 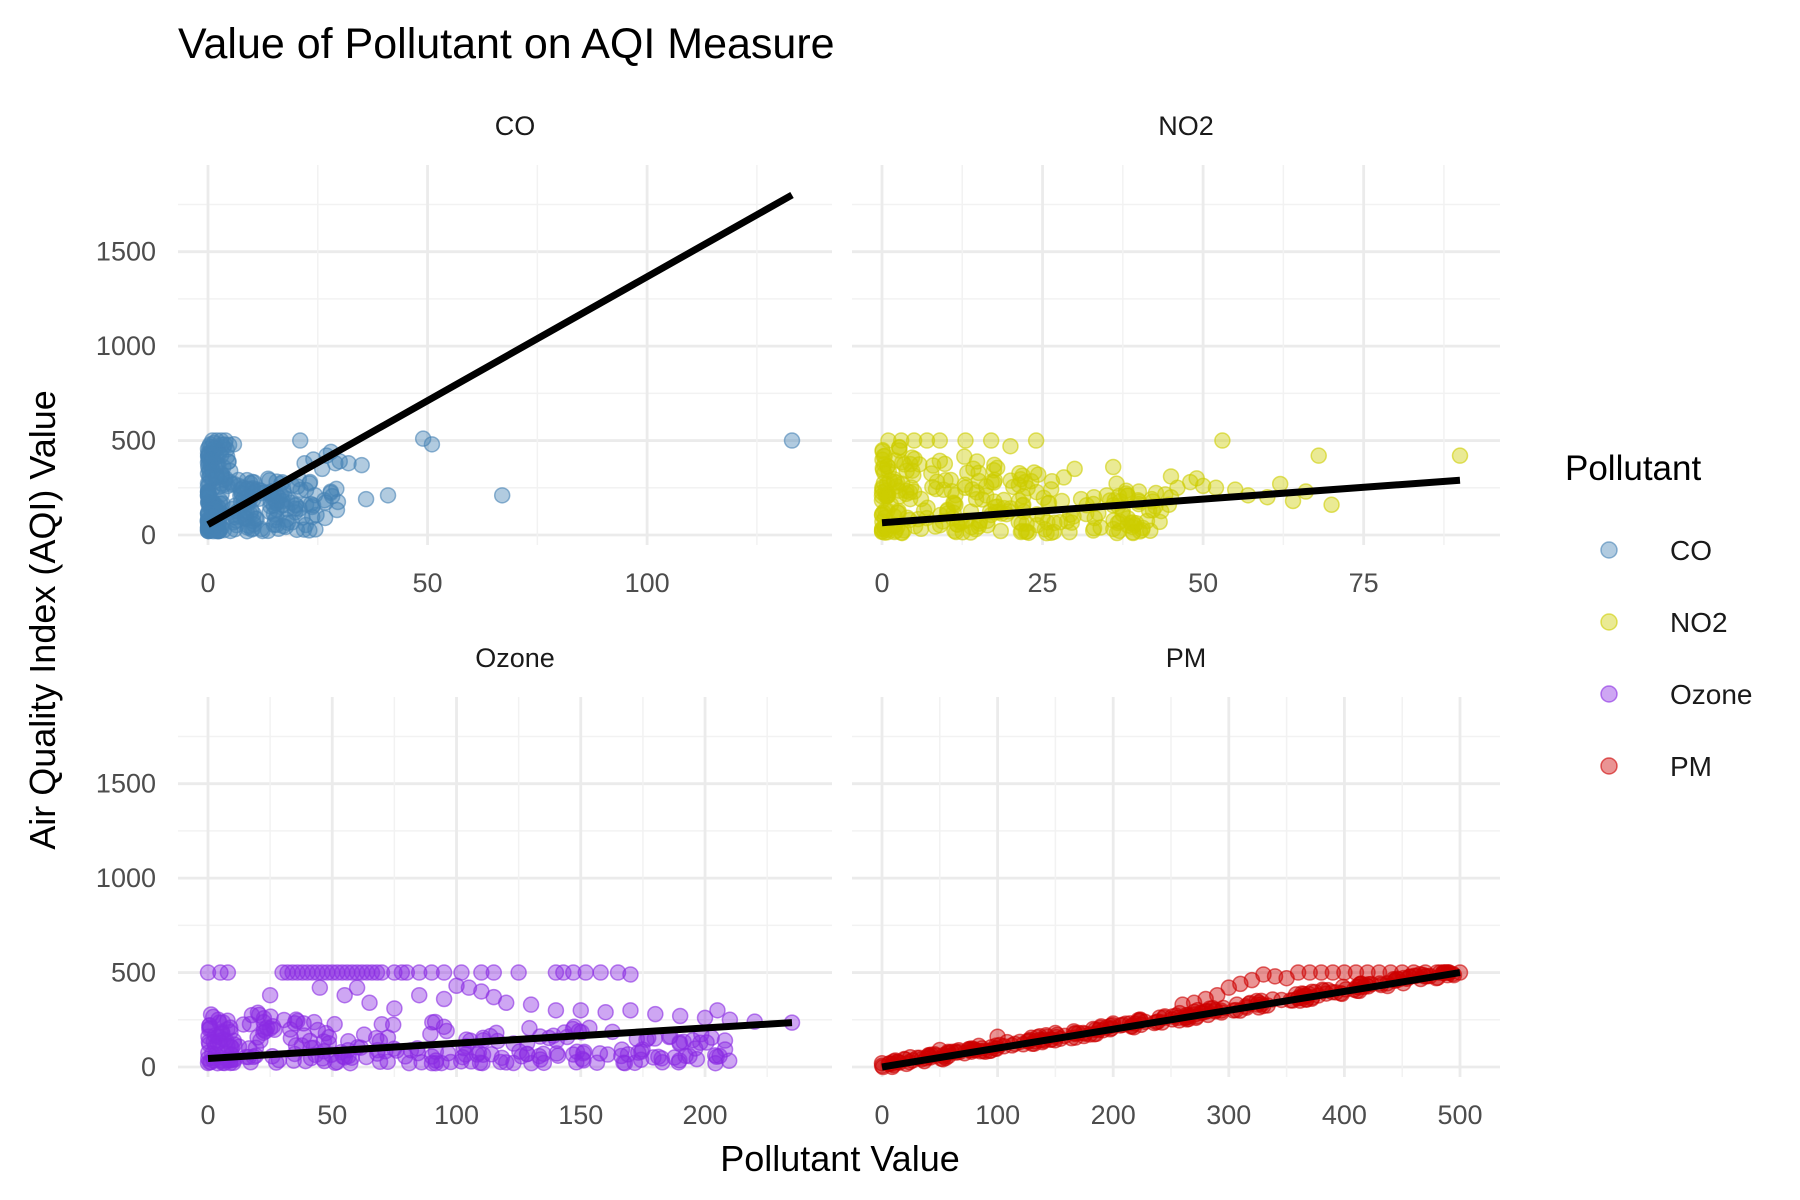 I want to click on legend-label-co: CO, so click(x=1691, y=550).